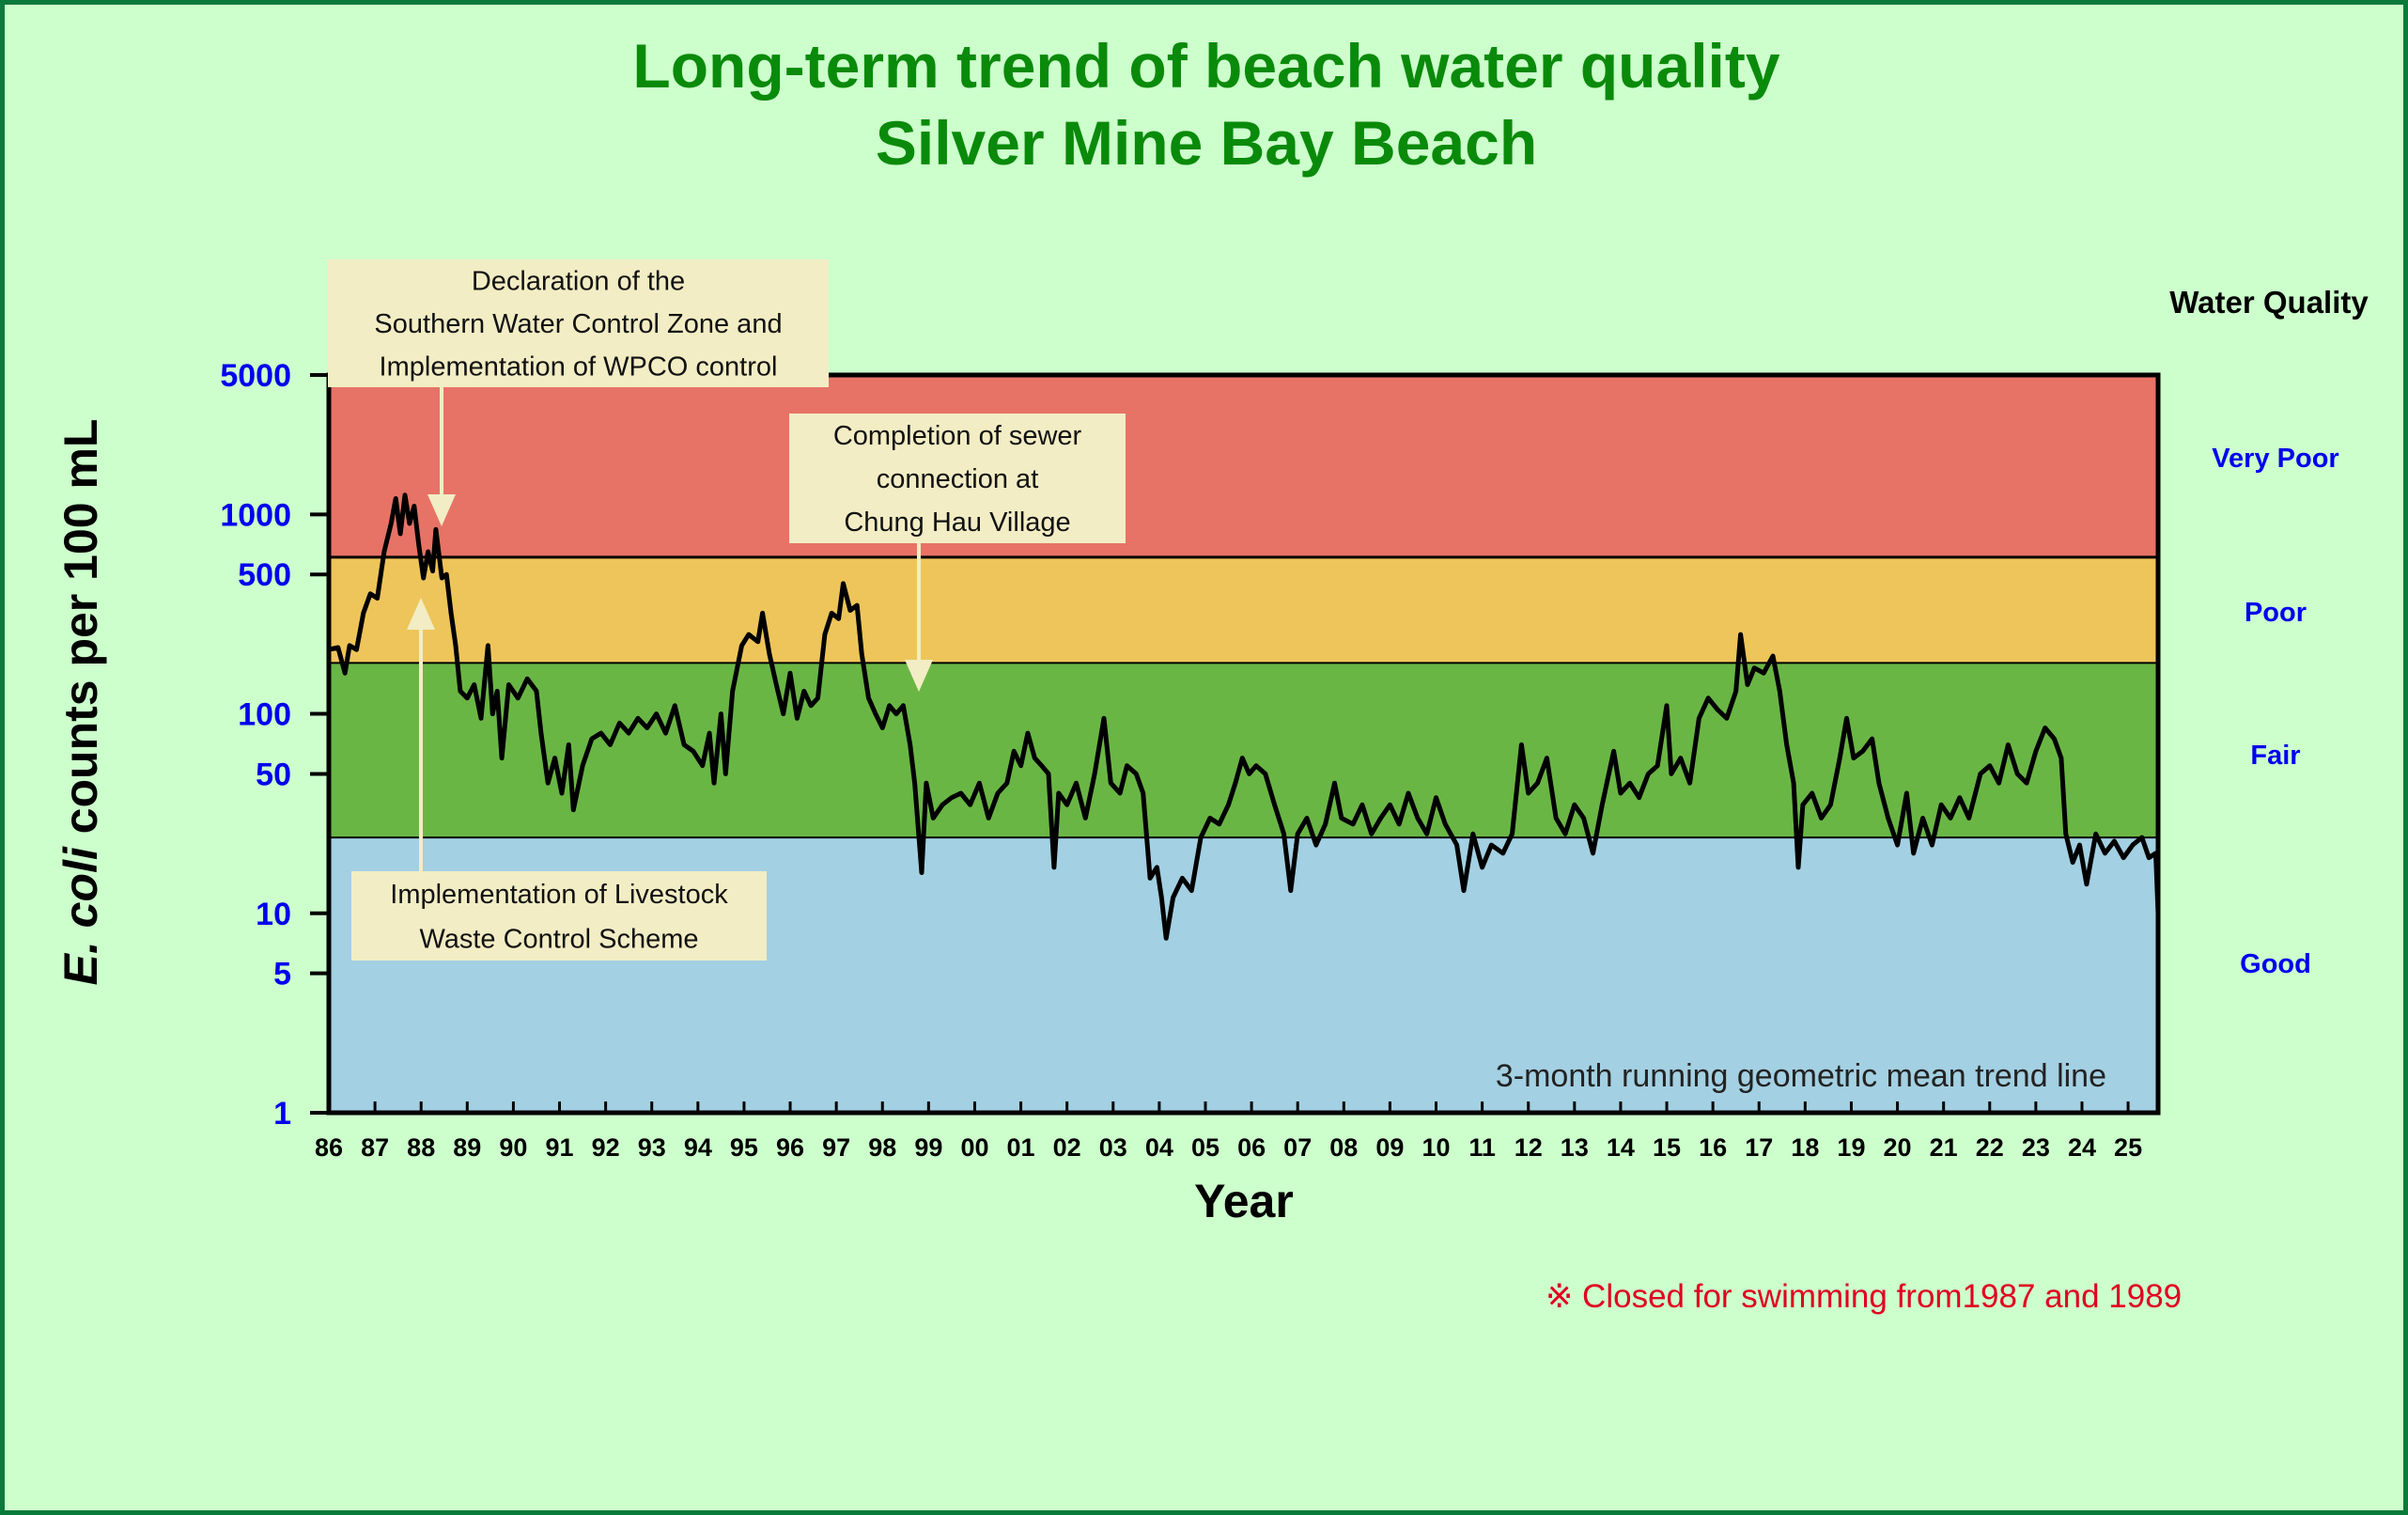  What do you see at coordinates (375, 1147) in the screenshot?
I see `x-tick-label: 87` at bounding box center [375, 1147].